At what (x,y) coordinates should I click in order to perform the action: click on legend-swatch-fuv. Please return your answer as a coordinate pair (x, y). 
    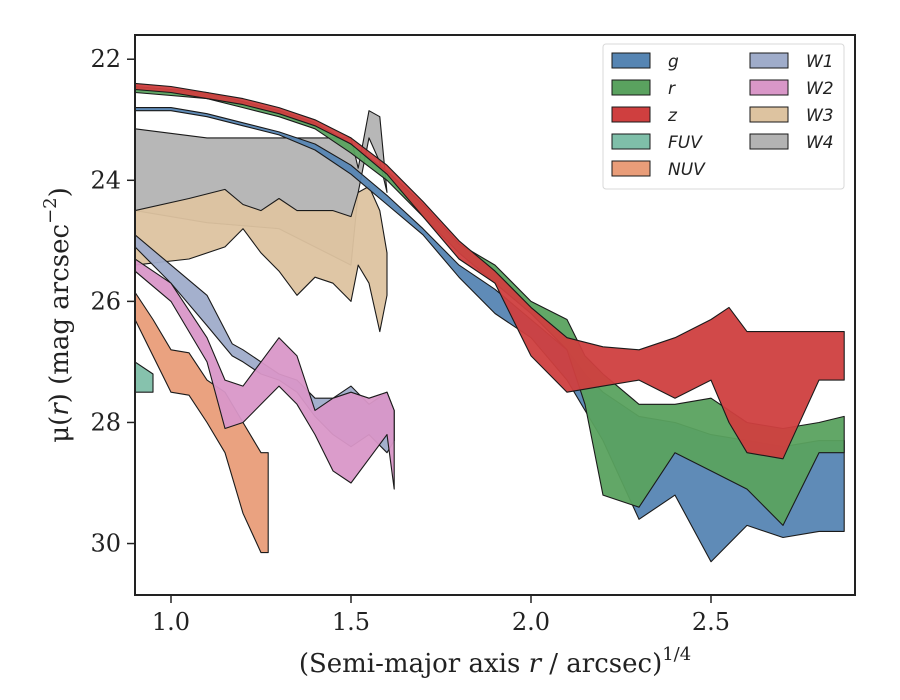
    Looking at the image, I should click on (631, 141).